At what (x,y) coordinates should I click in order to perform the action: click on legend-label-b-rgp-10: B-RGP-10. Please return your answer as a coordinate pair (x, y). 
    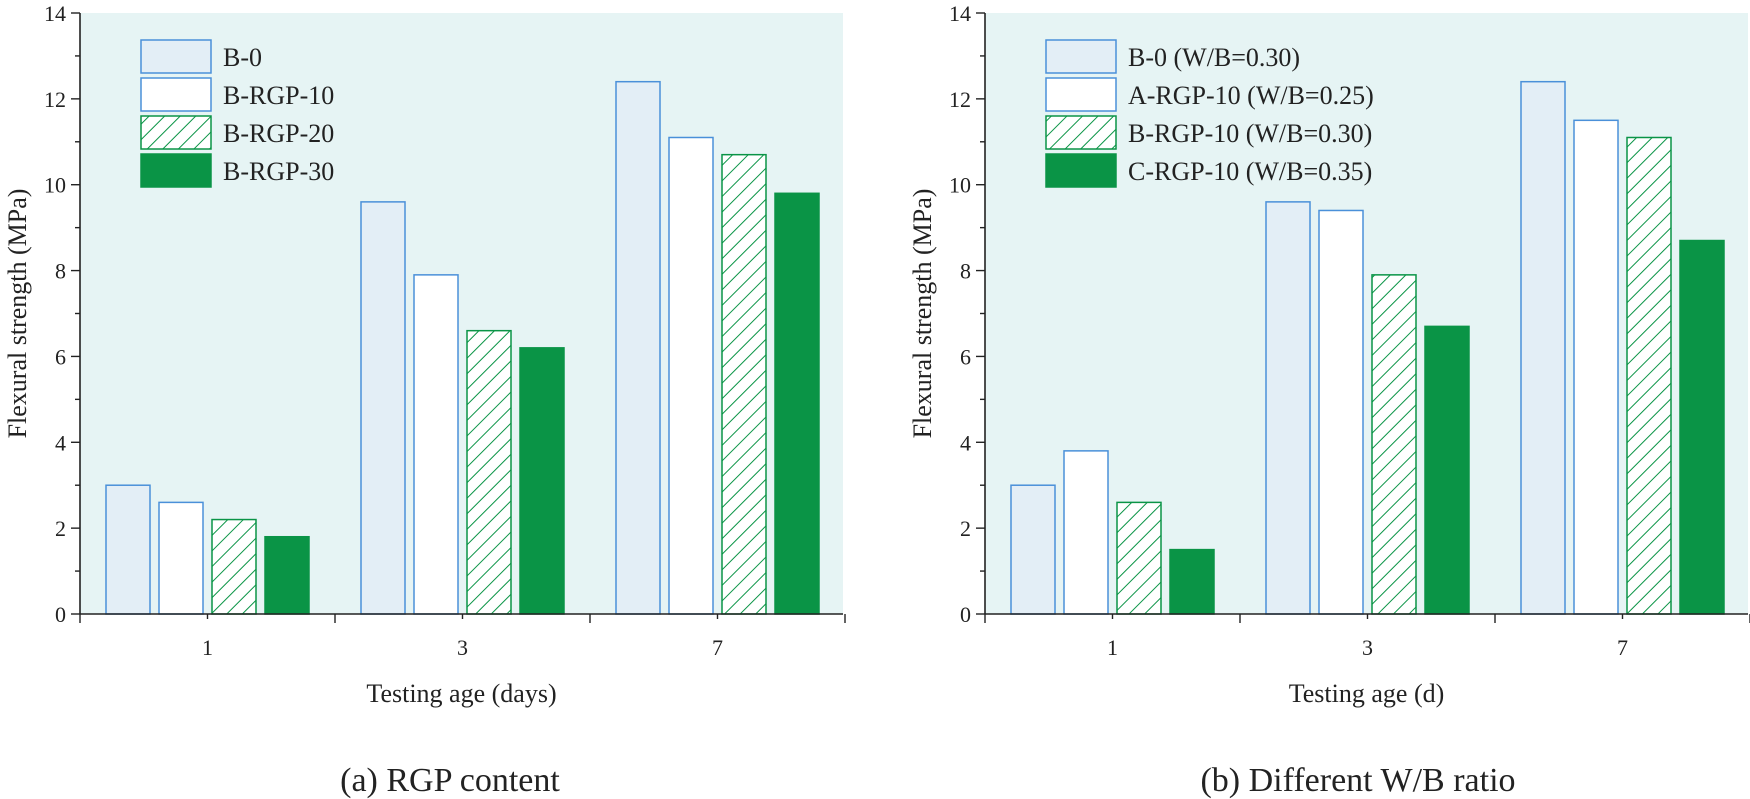
    Looking at the image, I should click on (278, 95).